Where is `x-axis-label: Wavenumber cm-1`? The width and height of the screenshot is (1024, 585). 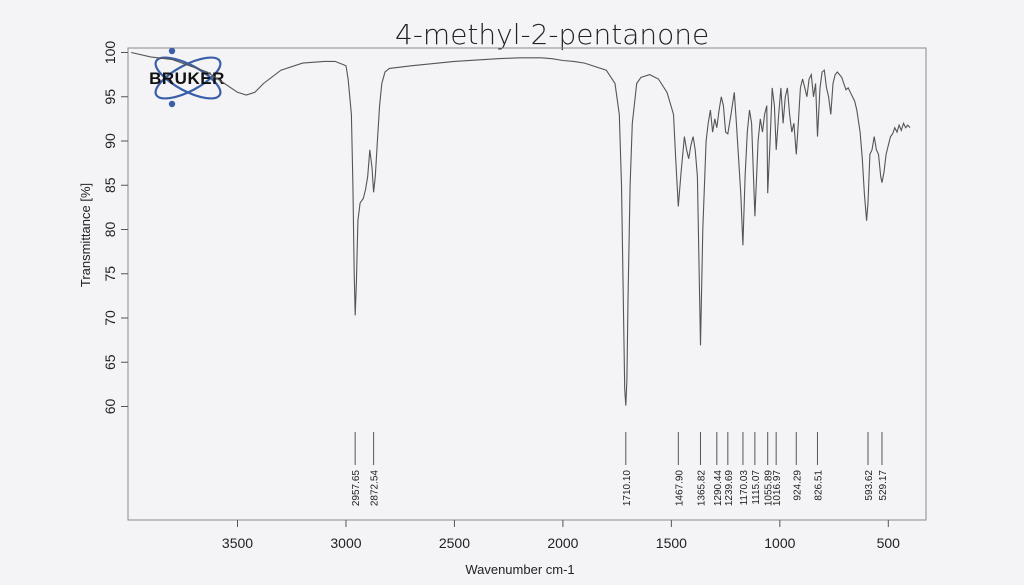 x-axis-label: Wavenumber cm-1 is located at coordinates (519, 569).